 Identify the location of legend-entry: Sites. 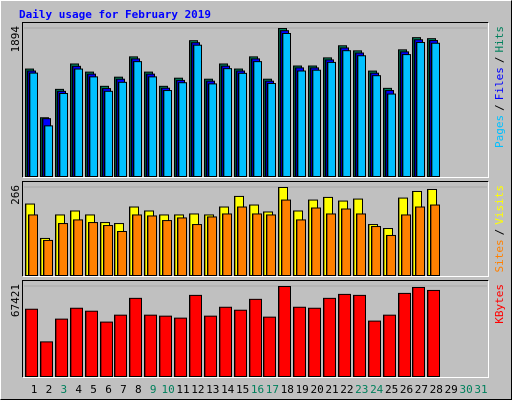
(499, 255).